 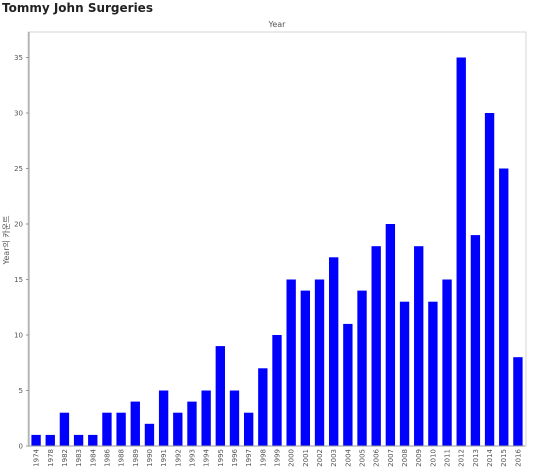 What do you see at coordinates (93, 440) in the screenshot?
I see `bar-1984` at bounding box center [93, 440].